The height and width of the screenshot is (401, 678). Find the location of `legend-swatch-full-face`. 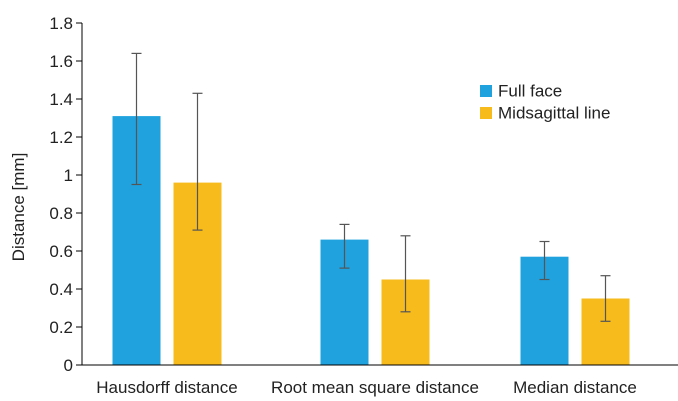

legend-swatch-full-face is located at coordinates (486, 91).